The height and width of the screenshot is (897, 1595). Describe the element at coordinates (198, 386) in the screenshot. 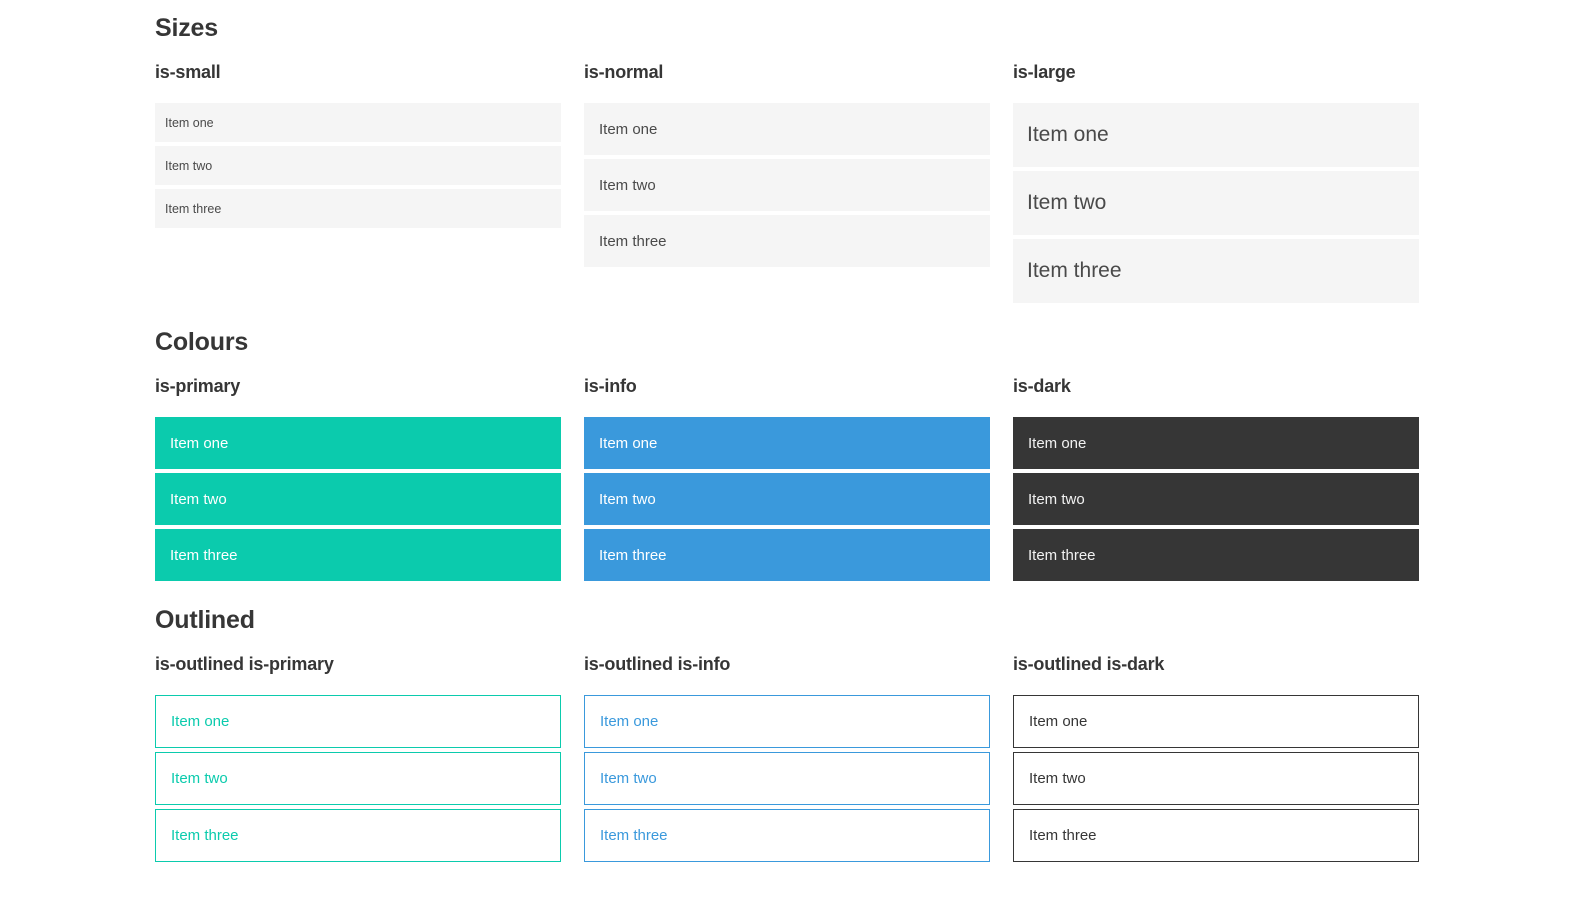

I see `column-label-is-primary: is-primary` at that location.